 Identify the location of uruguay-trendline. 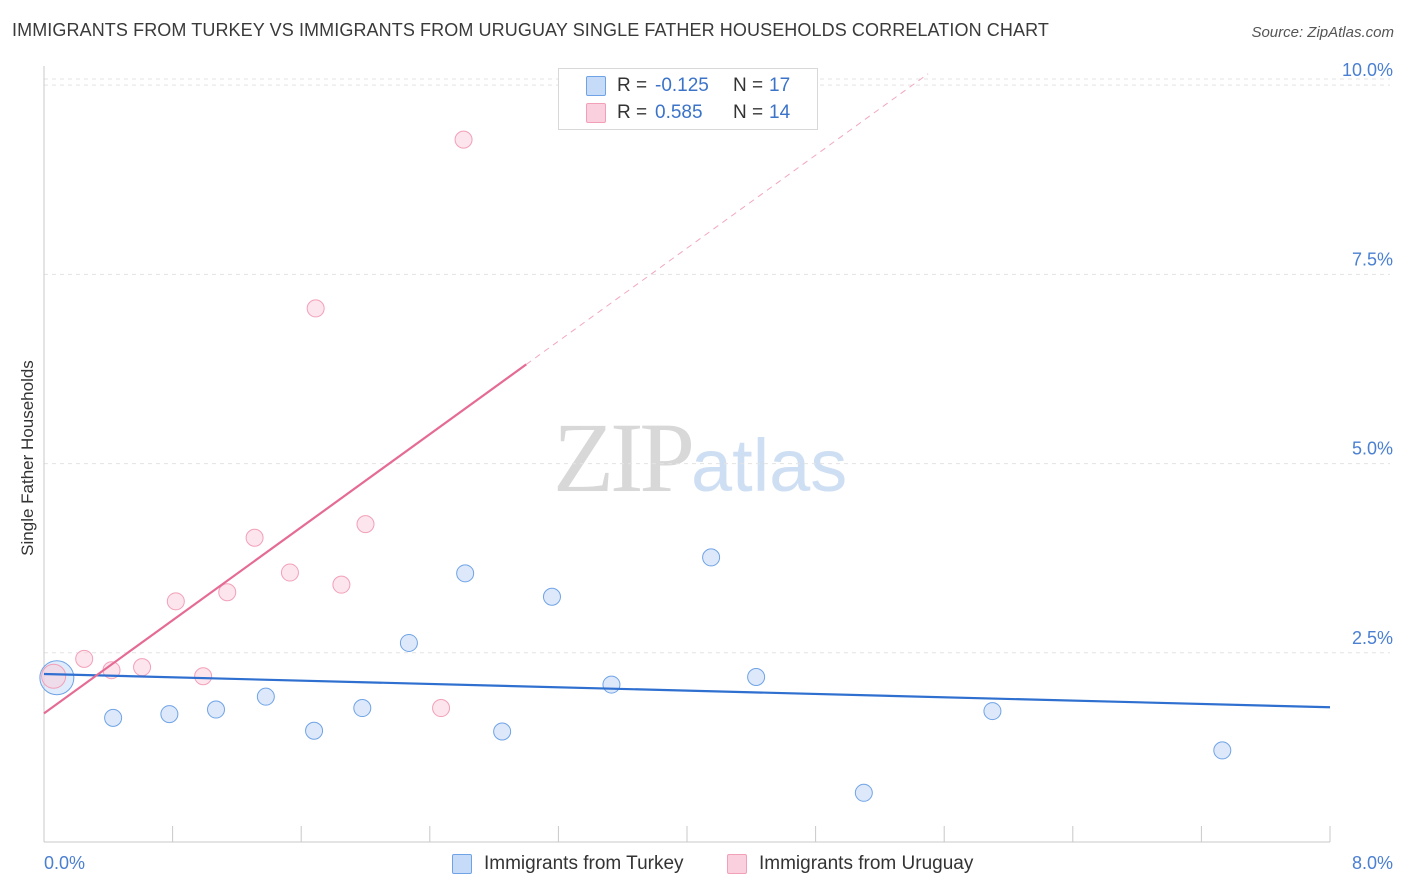
(285, 539).